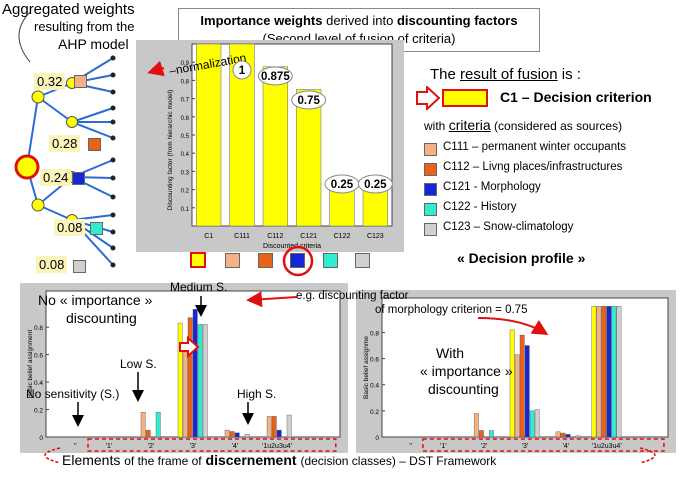  Describe the element at coordinates (151, 446) in the screenshot. I see `left-xtick-1: '2'` at that location.